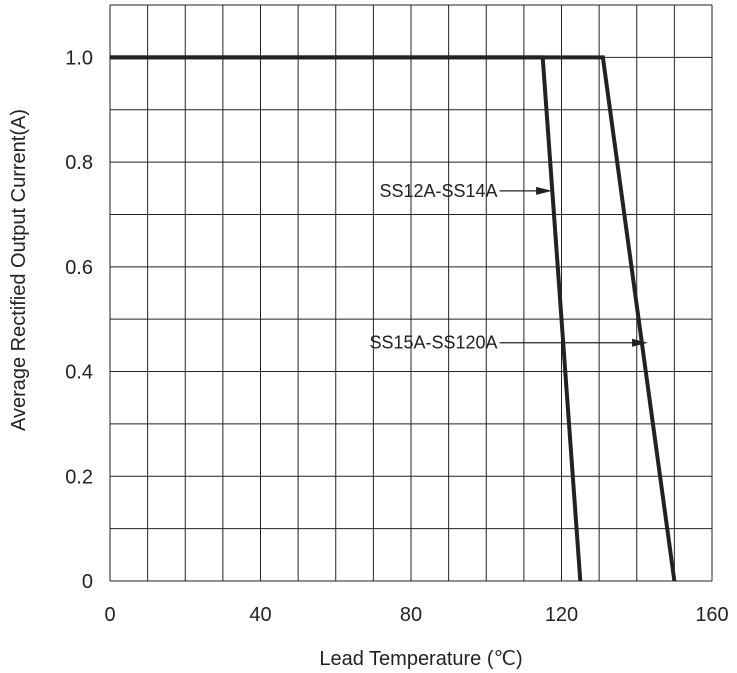  I want to click on y-tick-label: 0.2, so click(79, 477).